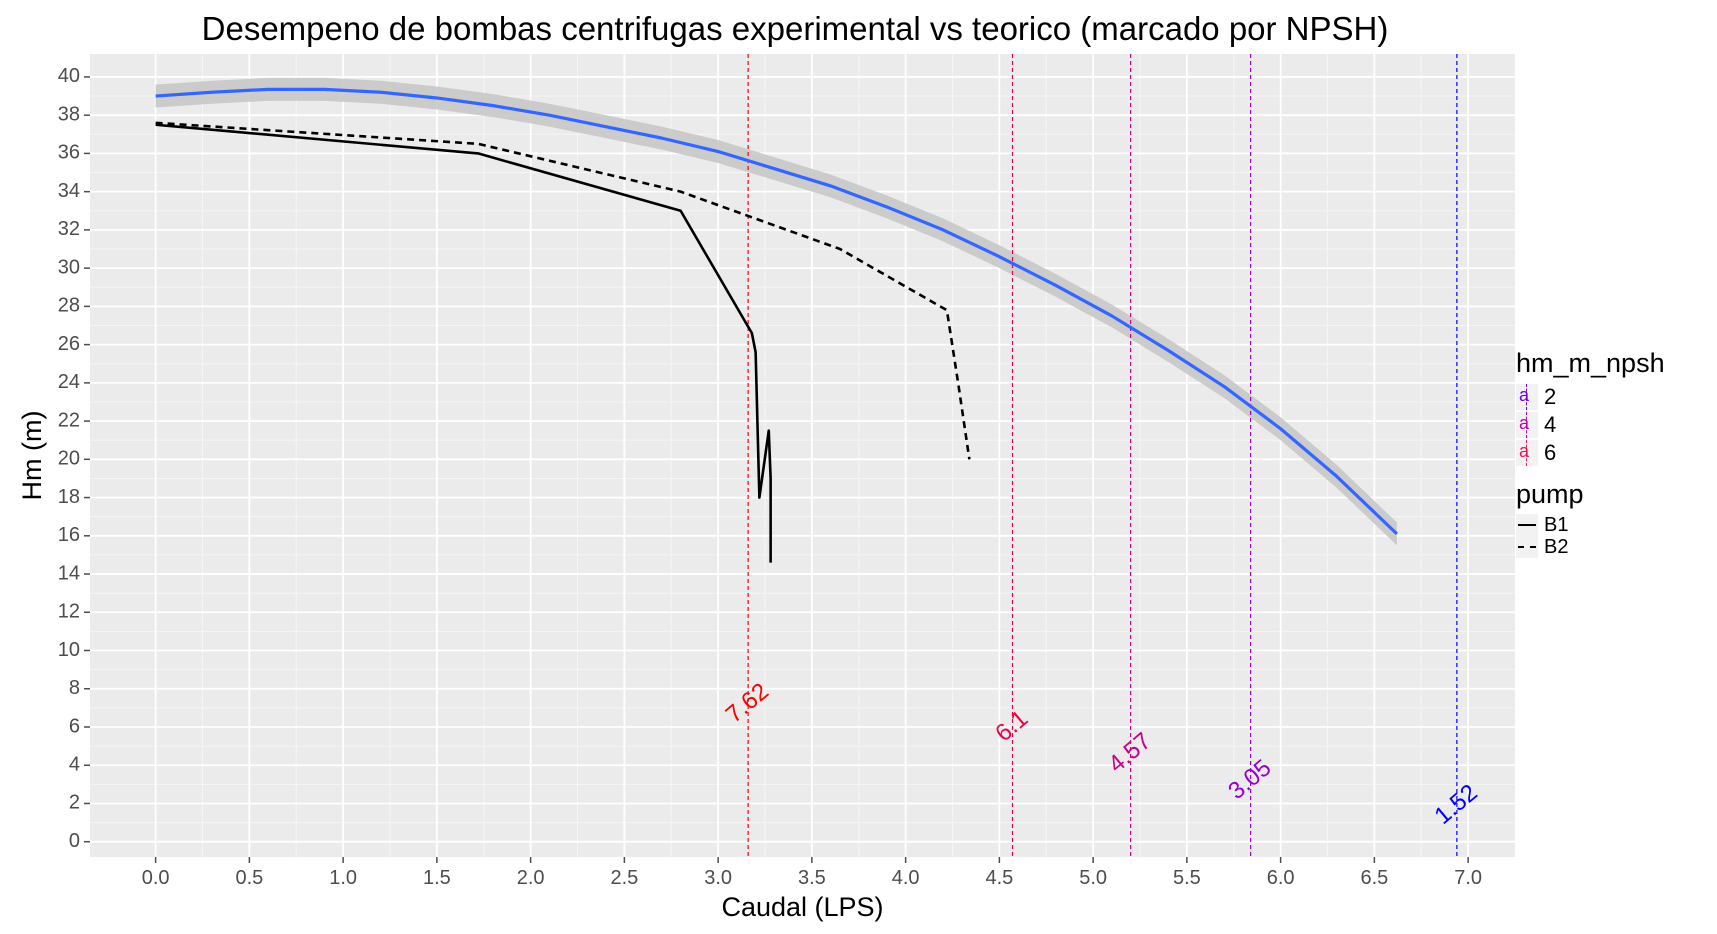  What do you see at coordinates (718, 878) in the screenshot?
I see `x-tick-label: 3.0` at bounding box center [718, 878].